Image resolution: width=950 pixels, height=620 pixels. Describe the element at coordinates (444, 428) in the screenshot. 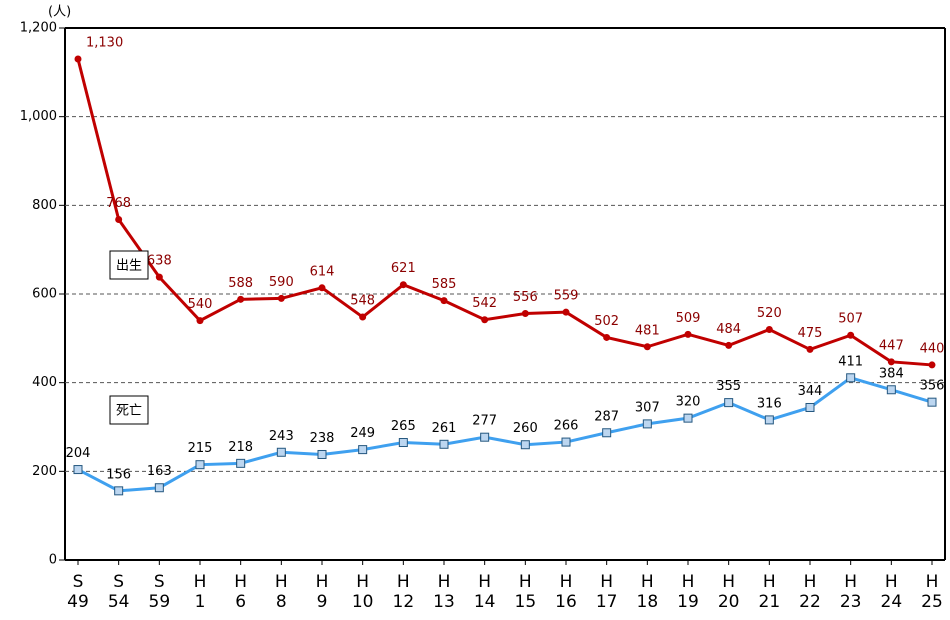

I see `data-label: 261` at that location.